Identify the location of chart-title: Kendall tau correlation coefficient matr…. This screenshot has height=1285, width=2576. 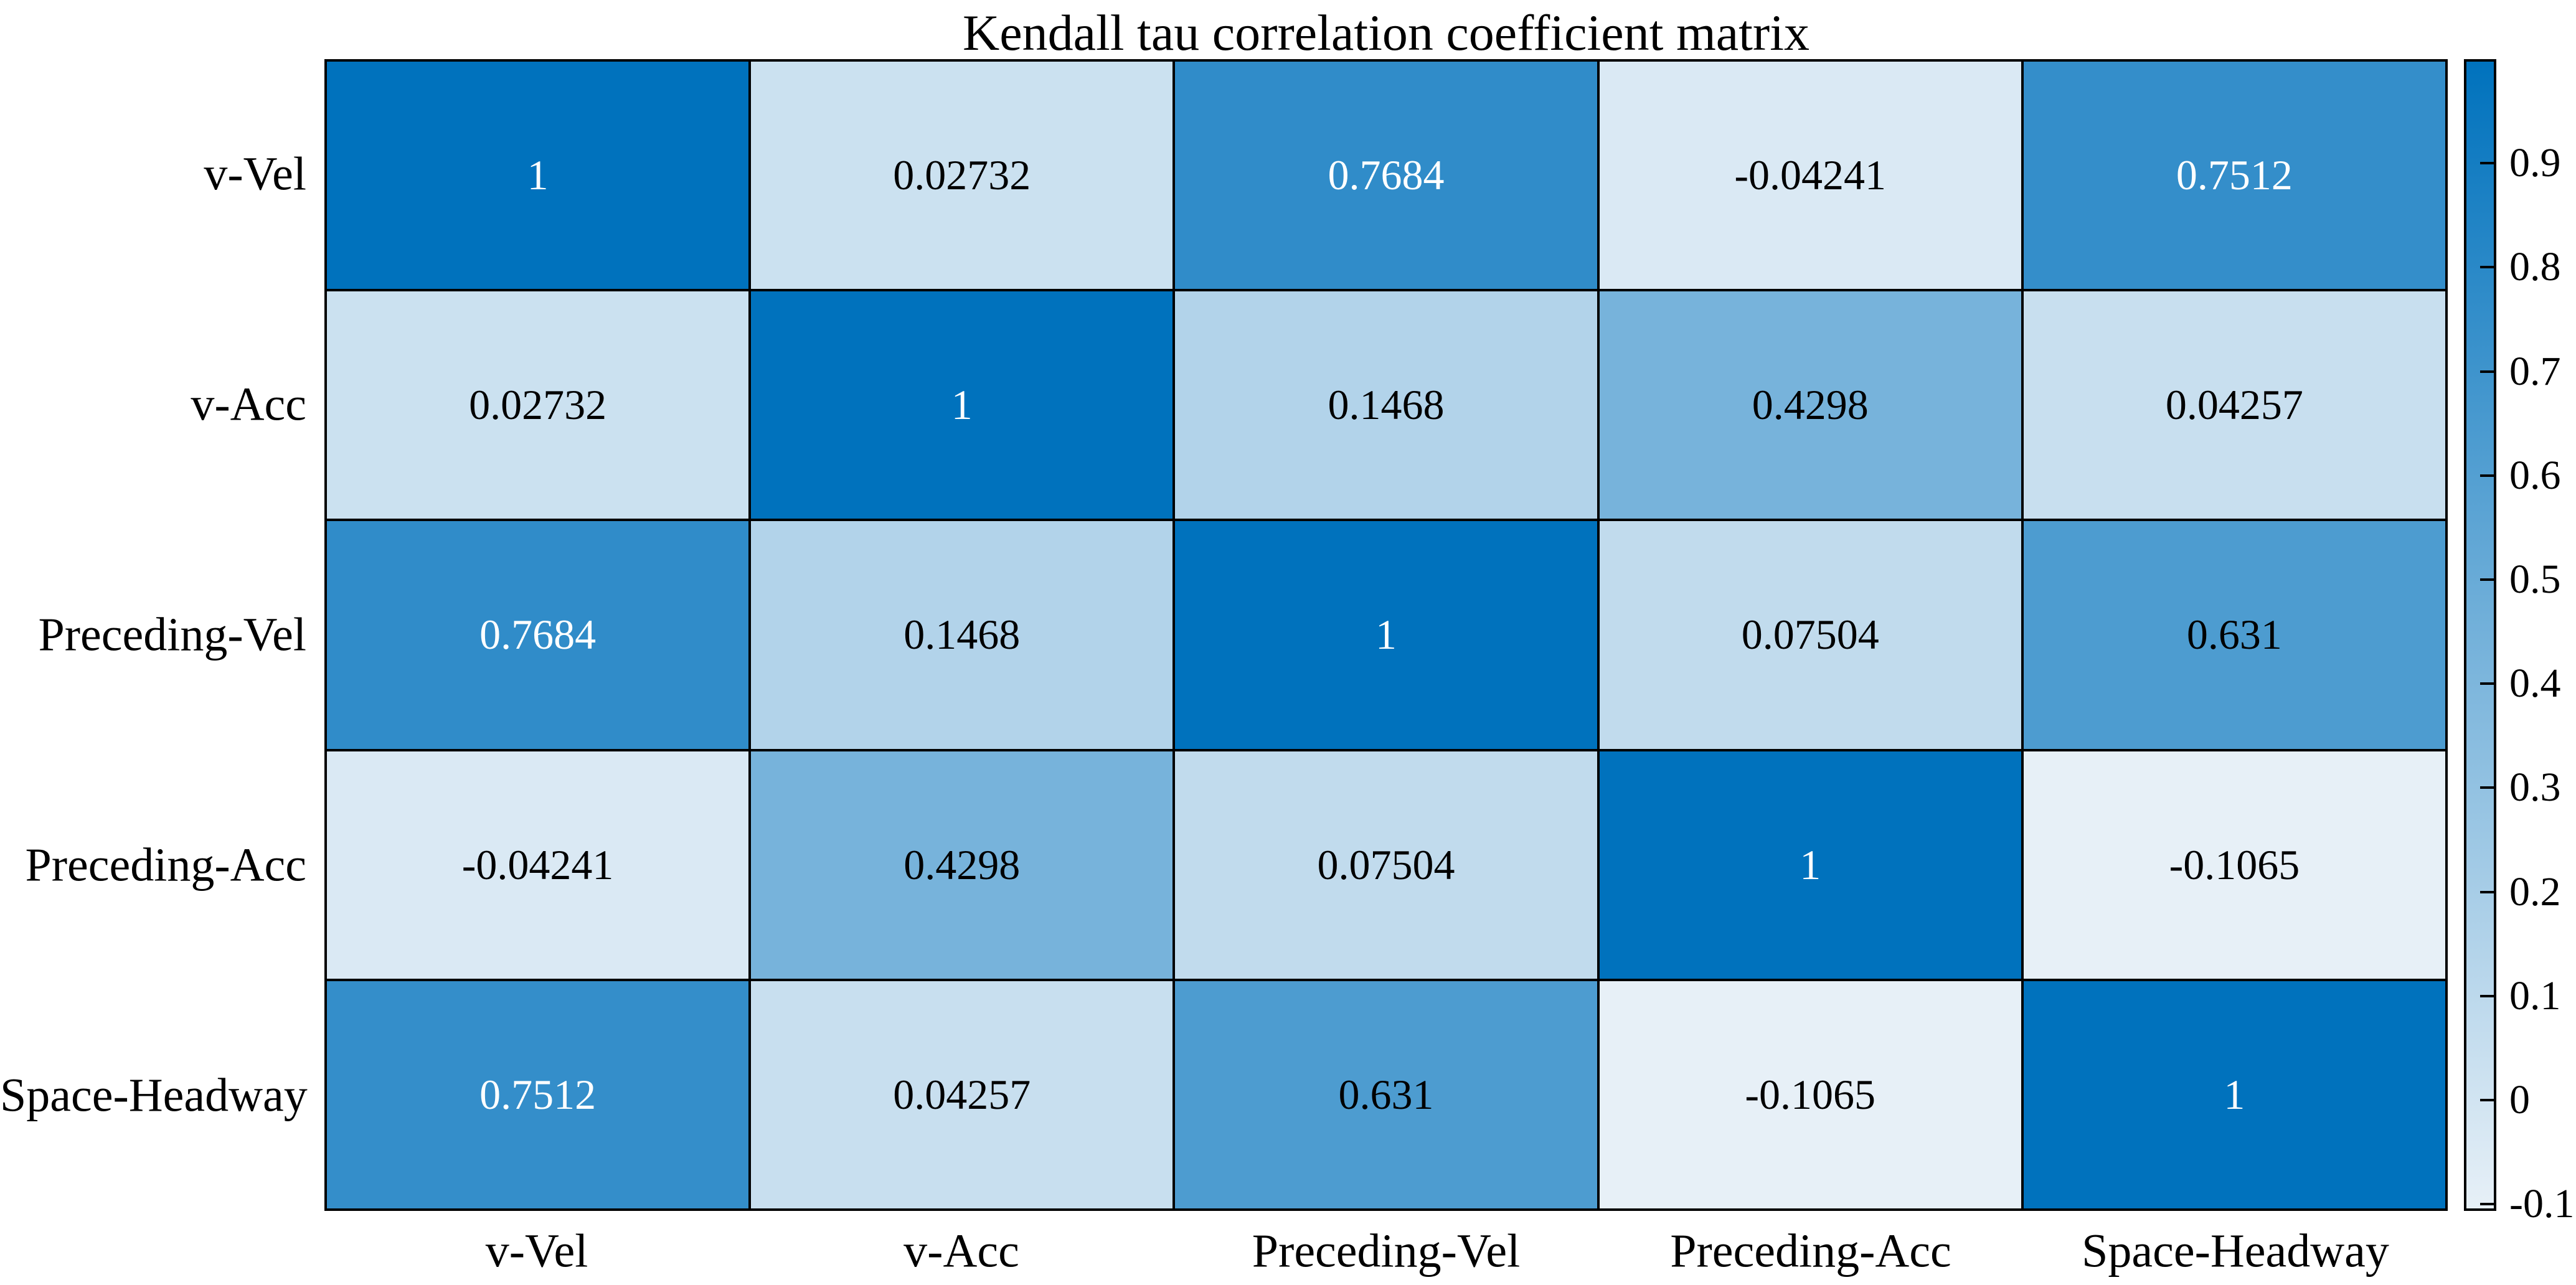
(1385, 32).